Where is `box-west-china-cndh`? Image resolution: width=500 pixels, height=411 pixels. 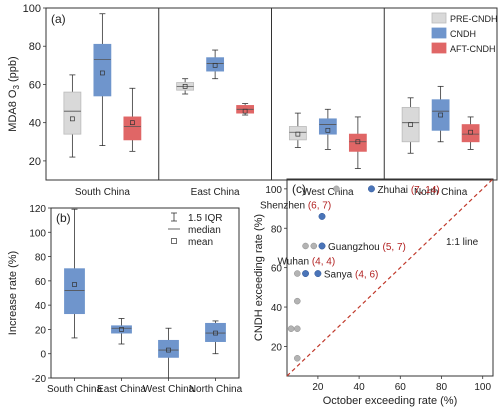
box-west-china-cndh is located at coordinates (327, 129).